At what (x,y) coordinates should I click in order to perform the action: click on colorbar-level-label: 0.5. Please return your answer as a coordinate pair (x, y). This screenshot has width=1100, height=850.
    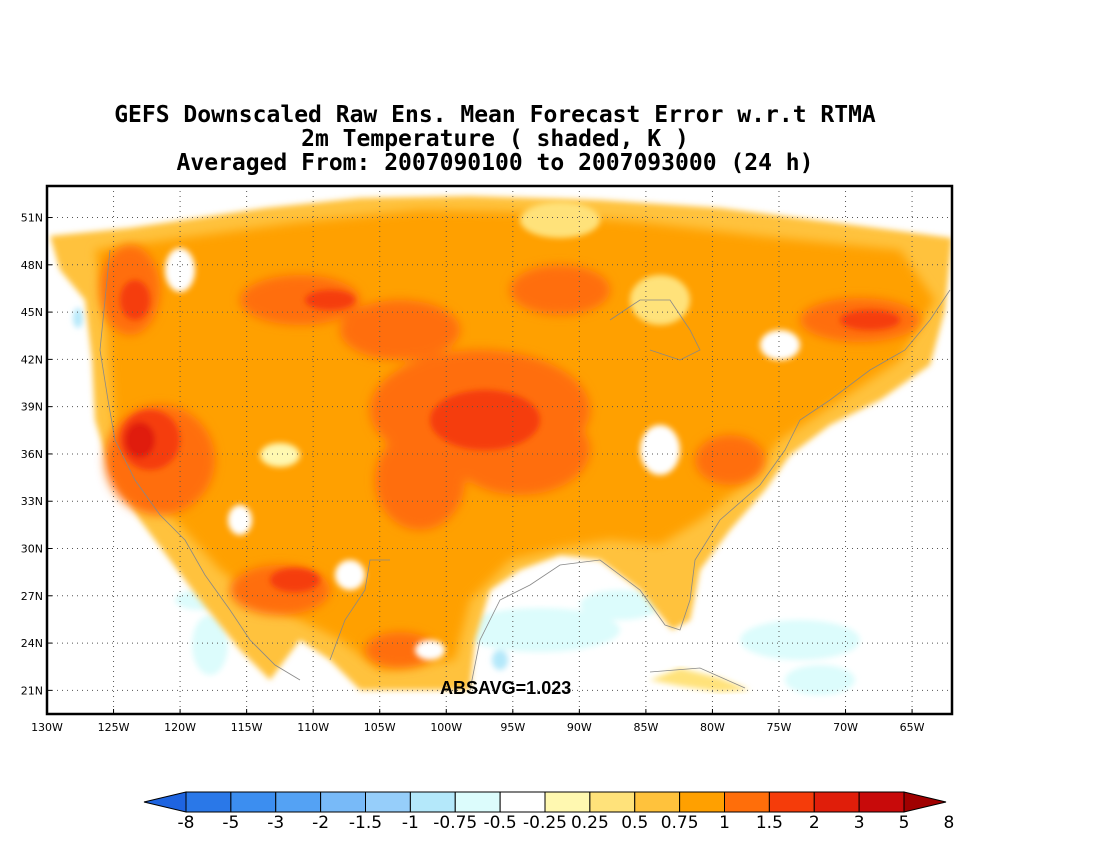
    Looking at the image, I should click on (634, 823).